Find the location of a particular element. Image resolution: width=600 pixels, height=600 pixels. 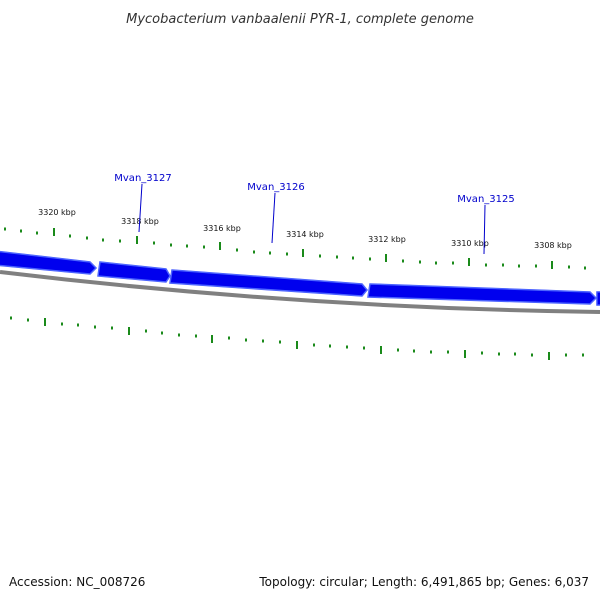

gene-callouts: Mvan_3127 Mvan_3126 Mvan_3125 is located at coordinates (314, 214).